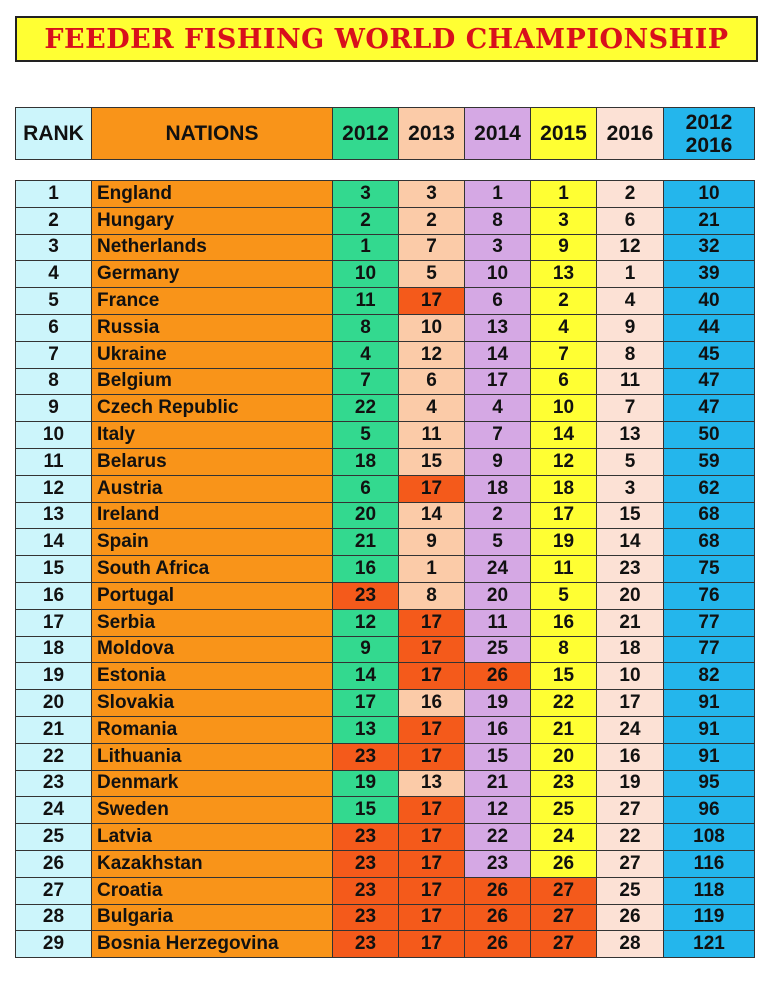 The height and width of the screenshot is (992, 774). What do you see at coordinates (385, 435) in the screenshot?
I see `table-row: 10 Italy 5 11 7 14 13 50` at bounding box center [385, 435].